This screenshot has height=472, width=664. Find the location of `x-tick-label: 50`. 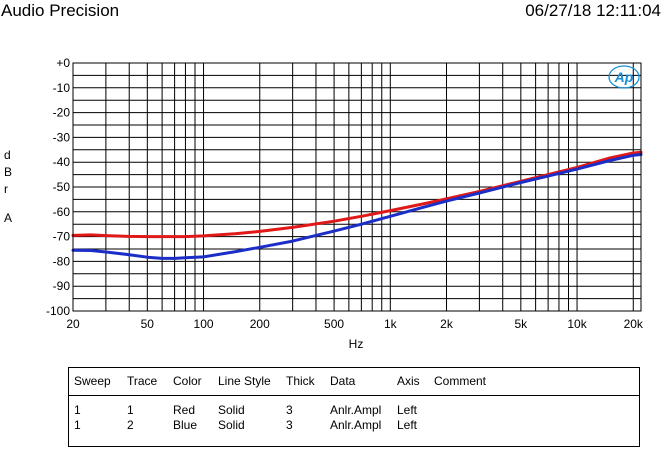

x-tick-label: 50 is located at coordinates (148, 324).